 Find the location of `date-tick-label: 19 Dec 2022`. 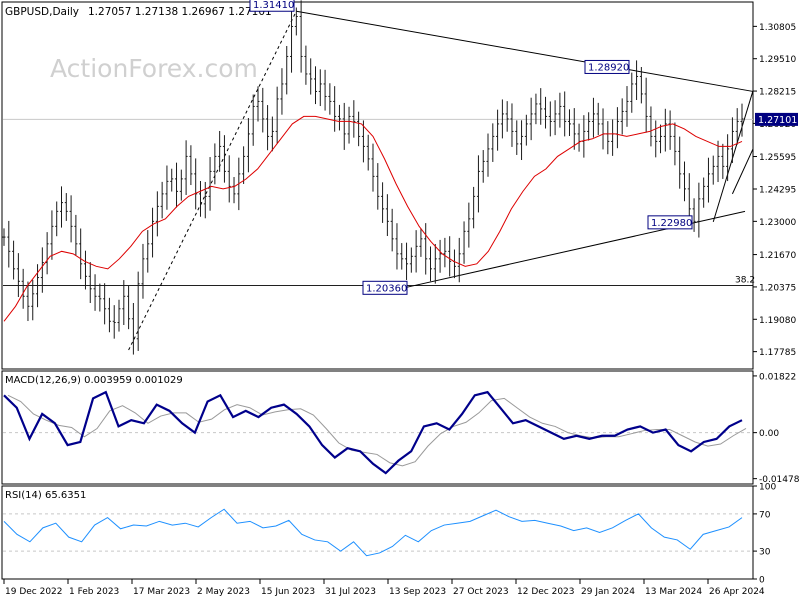

date-tick-label: 19 Dec 2022 is located at coordinates (34, 592).